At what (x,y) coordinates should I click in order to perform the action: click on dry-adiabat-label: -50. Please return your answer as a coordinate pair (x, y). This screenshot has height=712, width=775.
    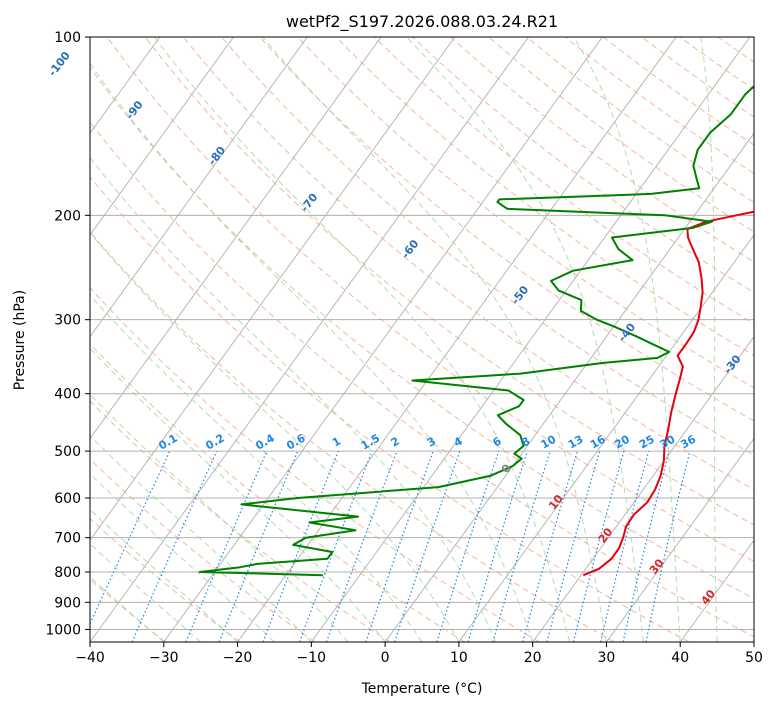
    Looking at the image, I should click on (520, 295).